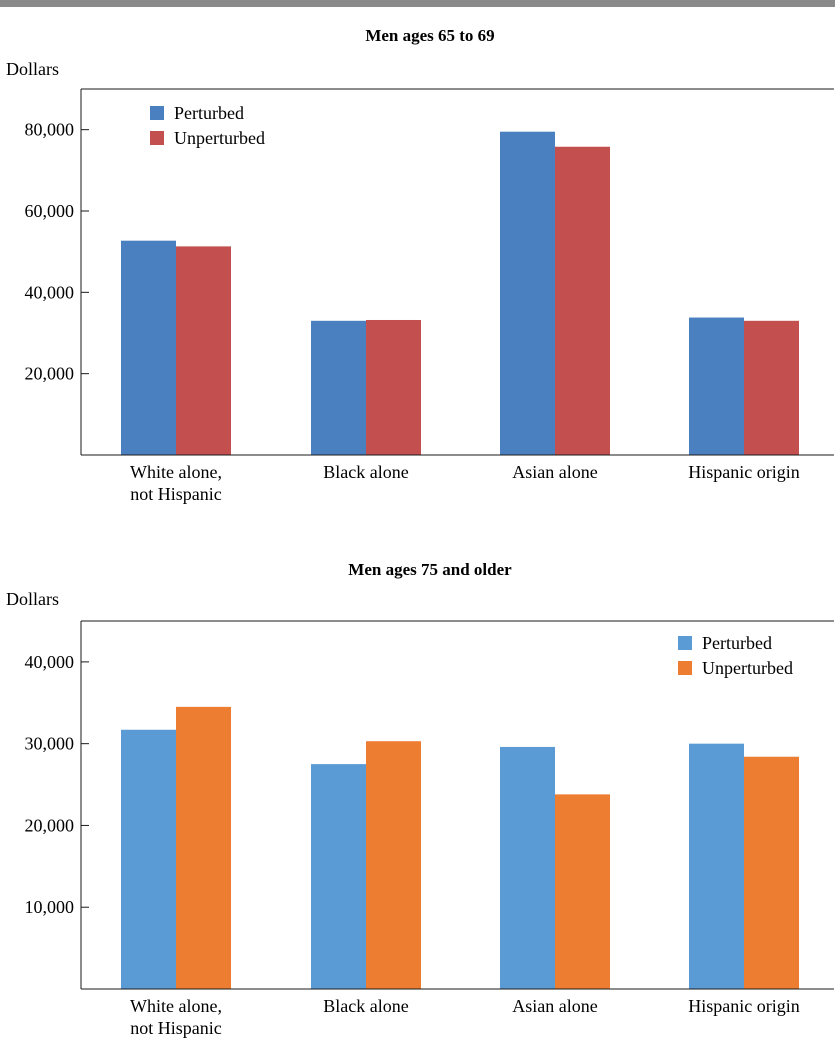  I want to click on legend-label-p1-2: Unperturbed, so click(219, 138).